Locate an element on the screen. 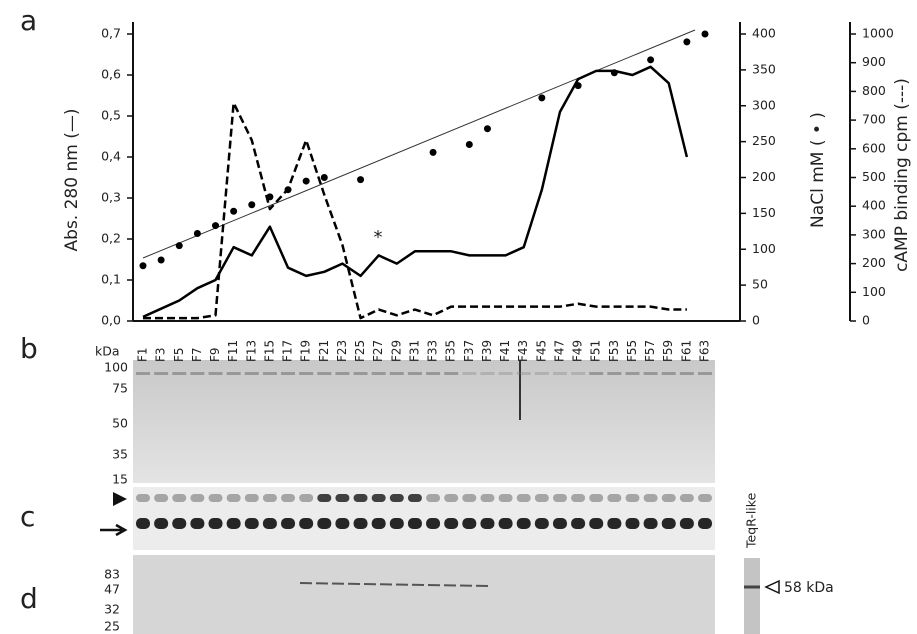 Image resolution: width=917 pixels, height=634 pixels. band-label: 58 kDa is located at coordinates (809, 588).